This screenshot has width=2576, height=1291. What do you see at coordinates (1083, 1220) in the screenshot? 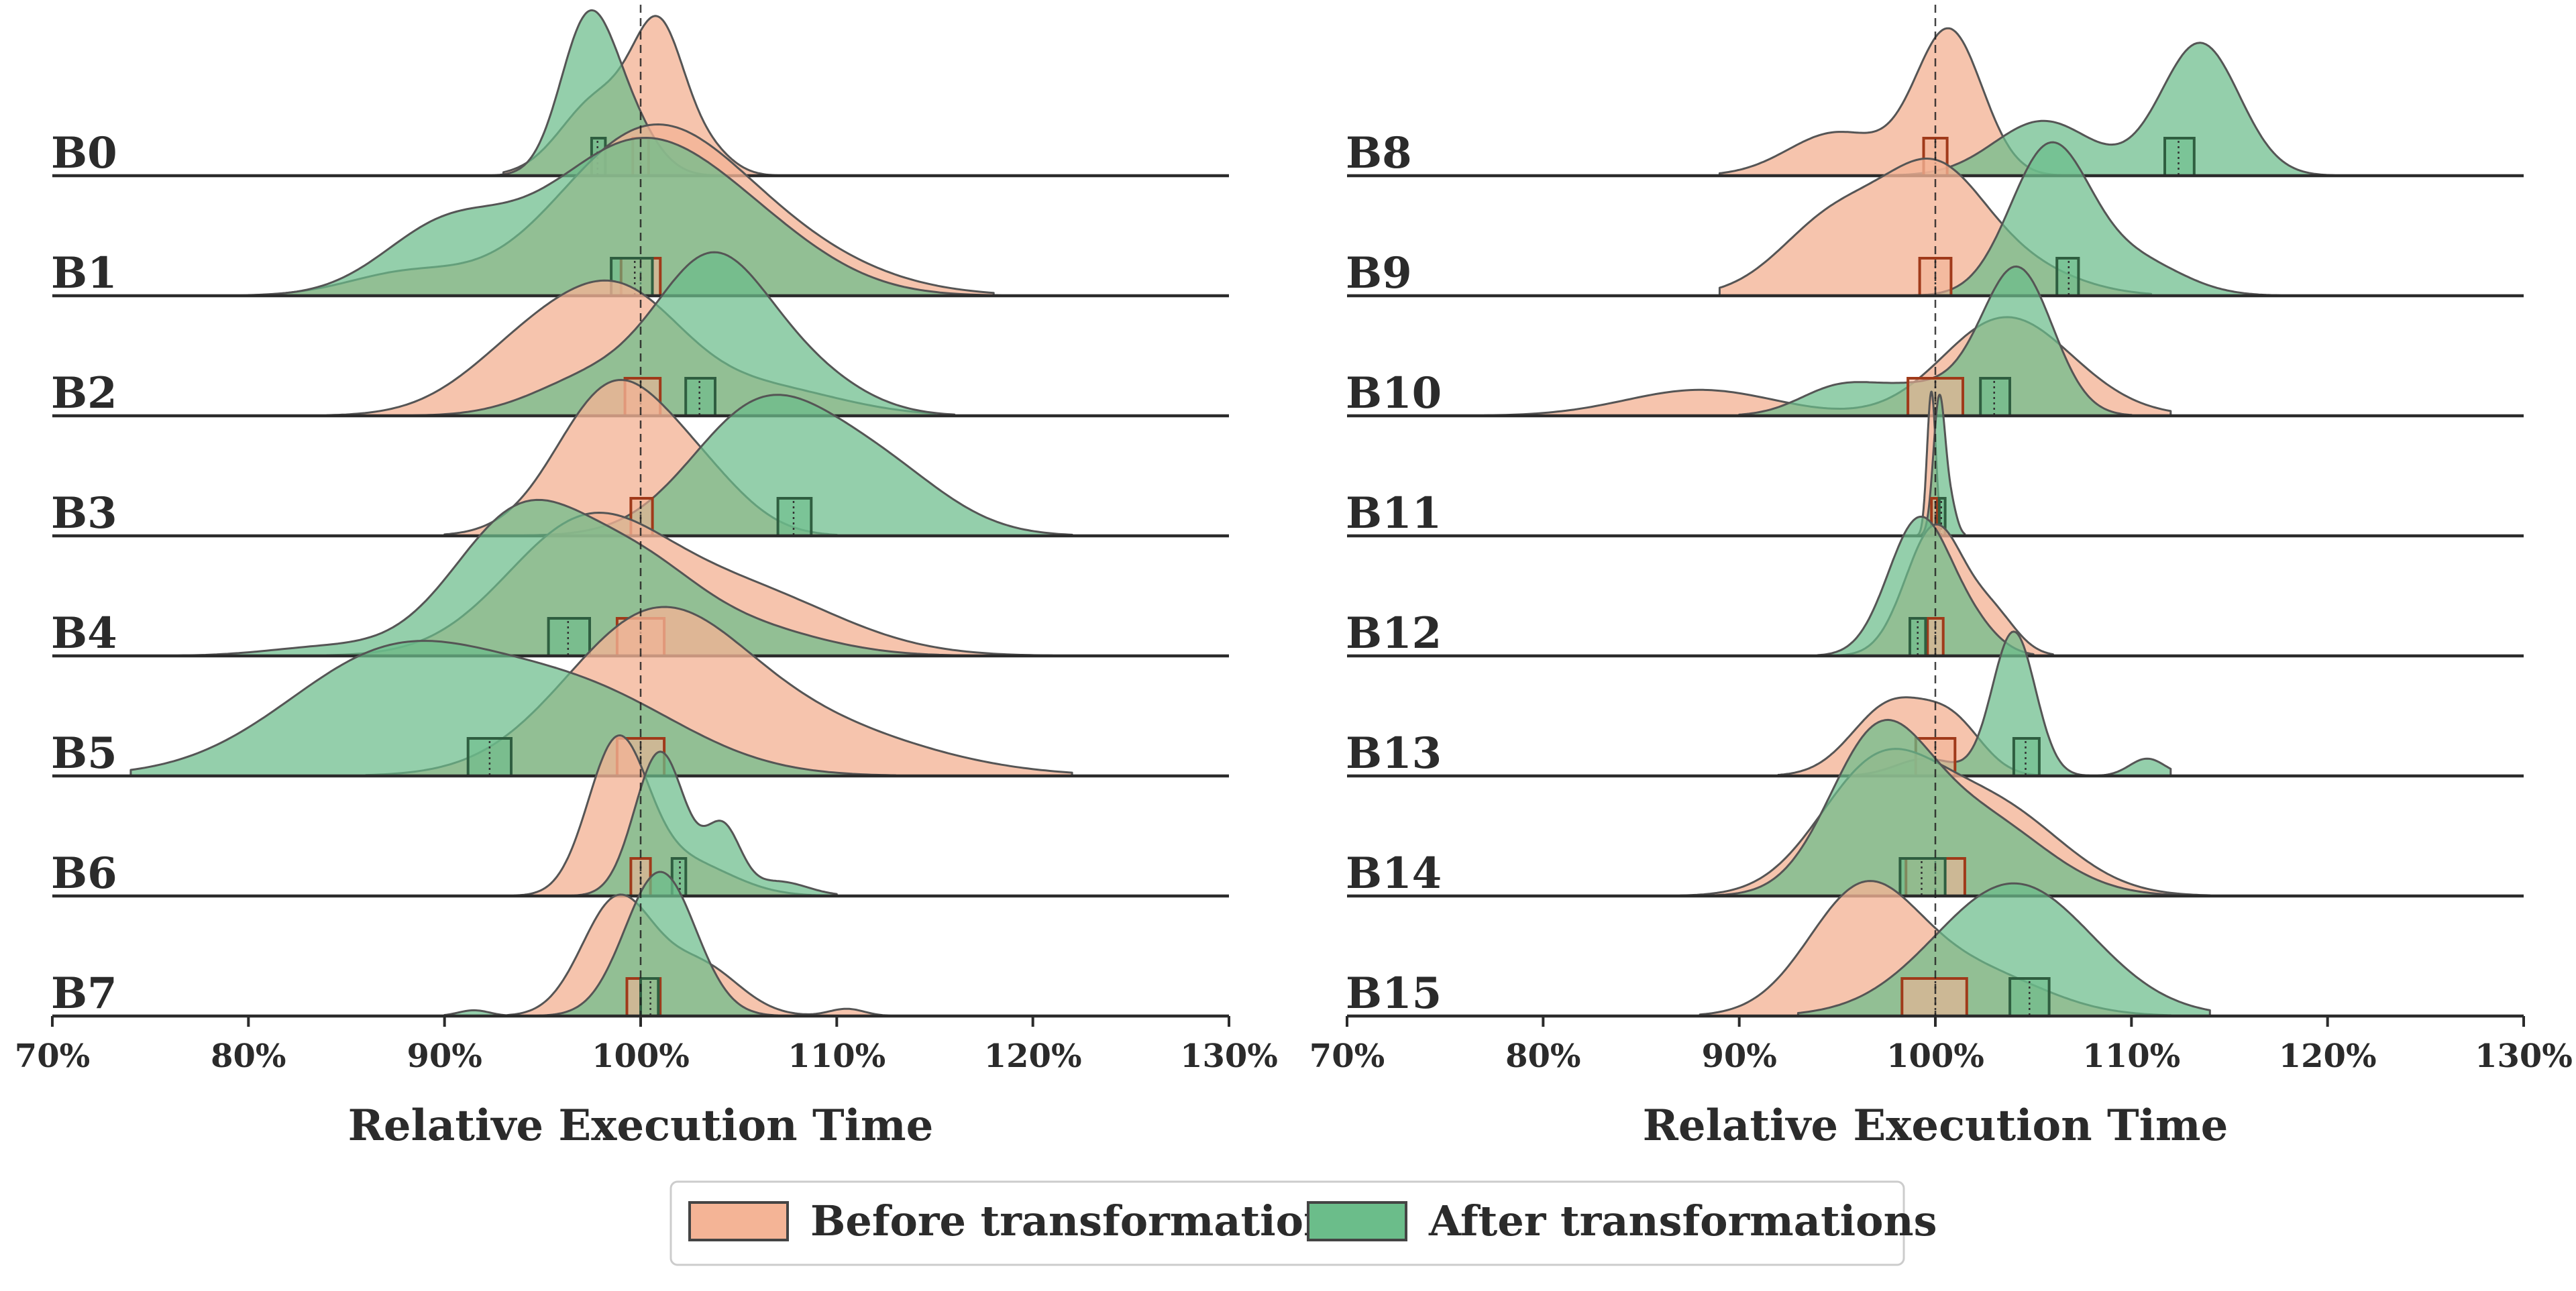
I see `legend-label-0: Before transformations` at bounding box center [1083, 1220].